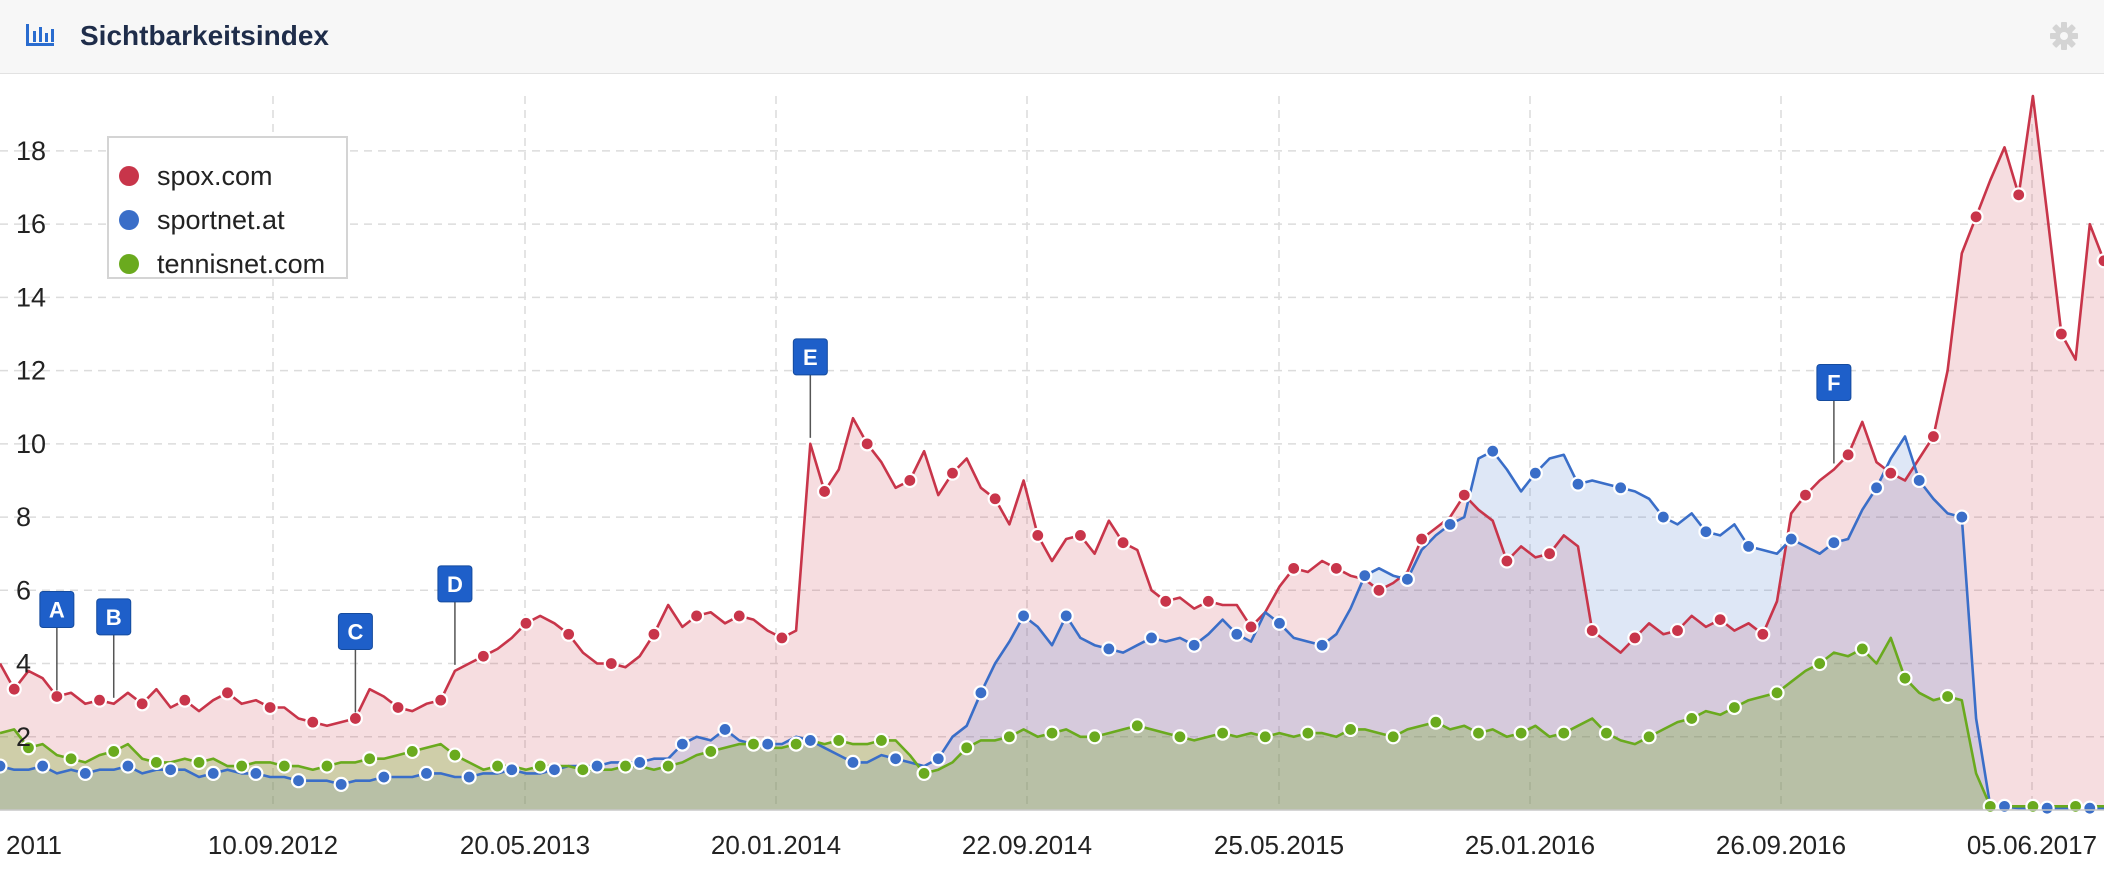  Describe the element at coordinates (776, 845) in the screenshot. I see `x-tick-label: 20.01.2014` at that location.